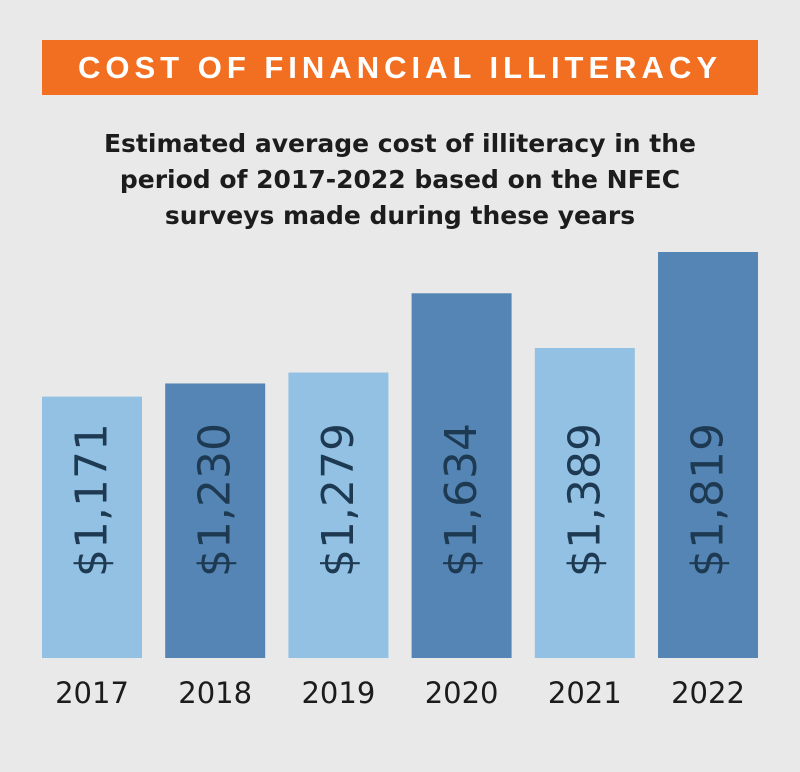 This screenshot has width=800, height=772. What do you see at coordinates (400, 215) in the screenshot?
I see `subtitle-line-3: surveys made during these years` at bounding box center [400, 215].